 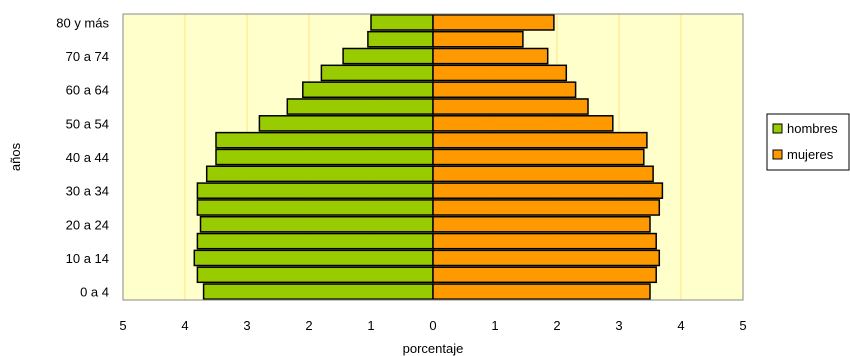 I want to click on legend-label-hombres: hombres, so click(x=812, y=128).